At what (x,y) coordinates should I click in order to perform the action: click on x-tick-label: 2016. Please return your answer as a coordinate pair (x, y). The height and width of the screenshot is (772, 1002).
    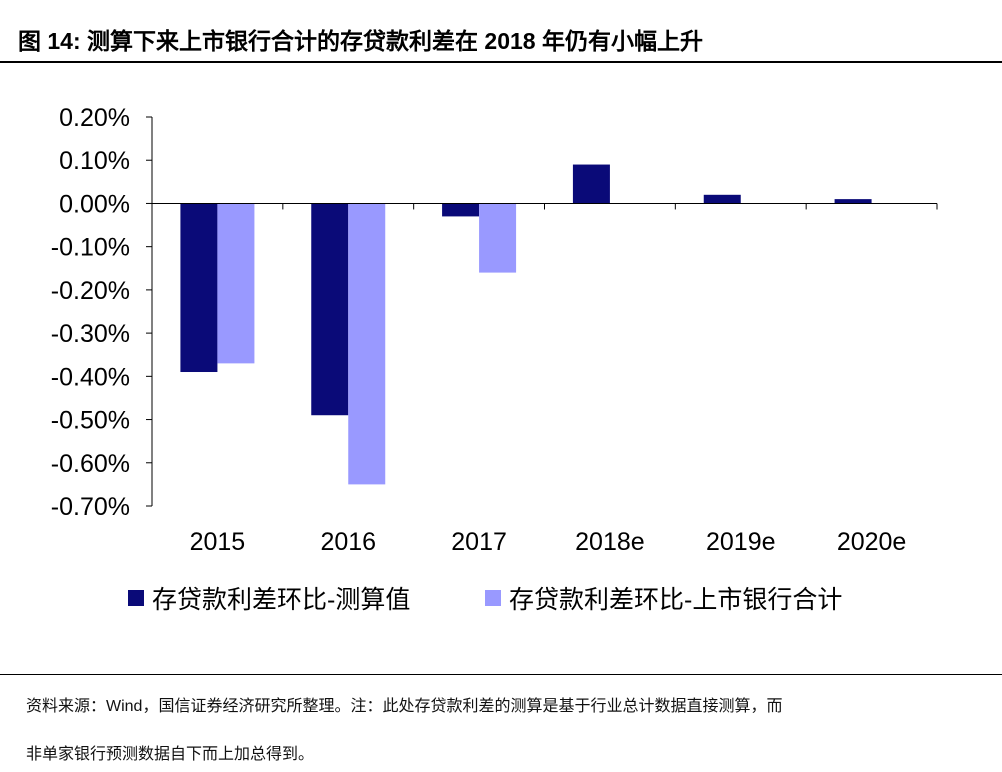
    Looking at the image, I should click on (348, 542).